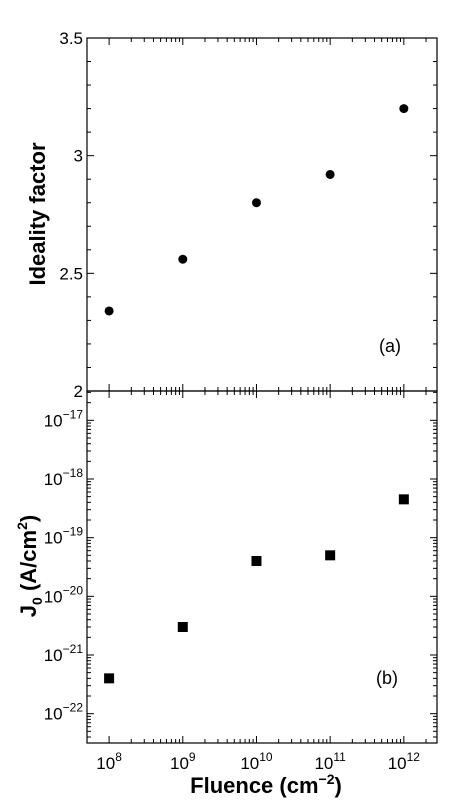  Describe the element at coordinates (327, 779) in the screenshot. I see `x-axis-title-sup: −2` at that location.